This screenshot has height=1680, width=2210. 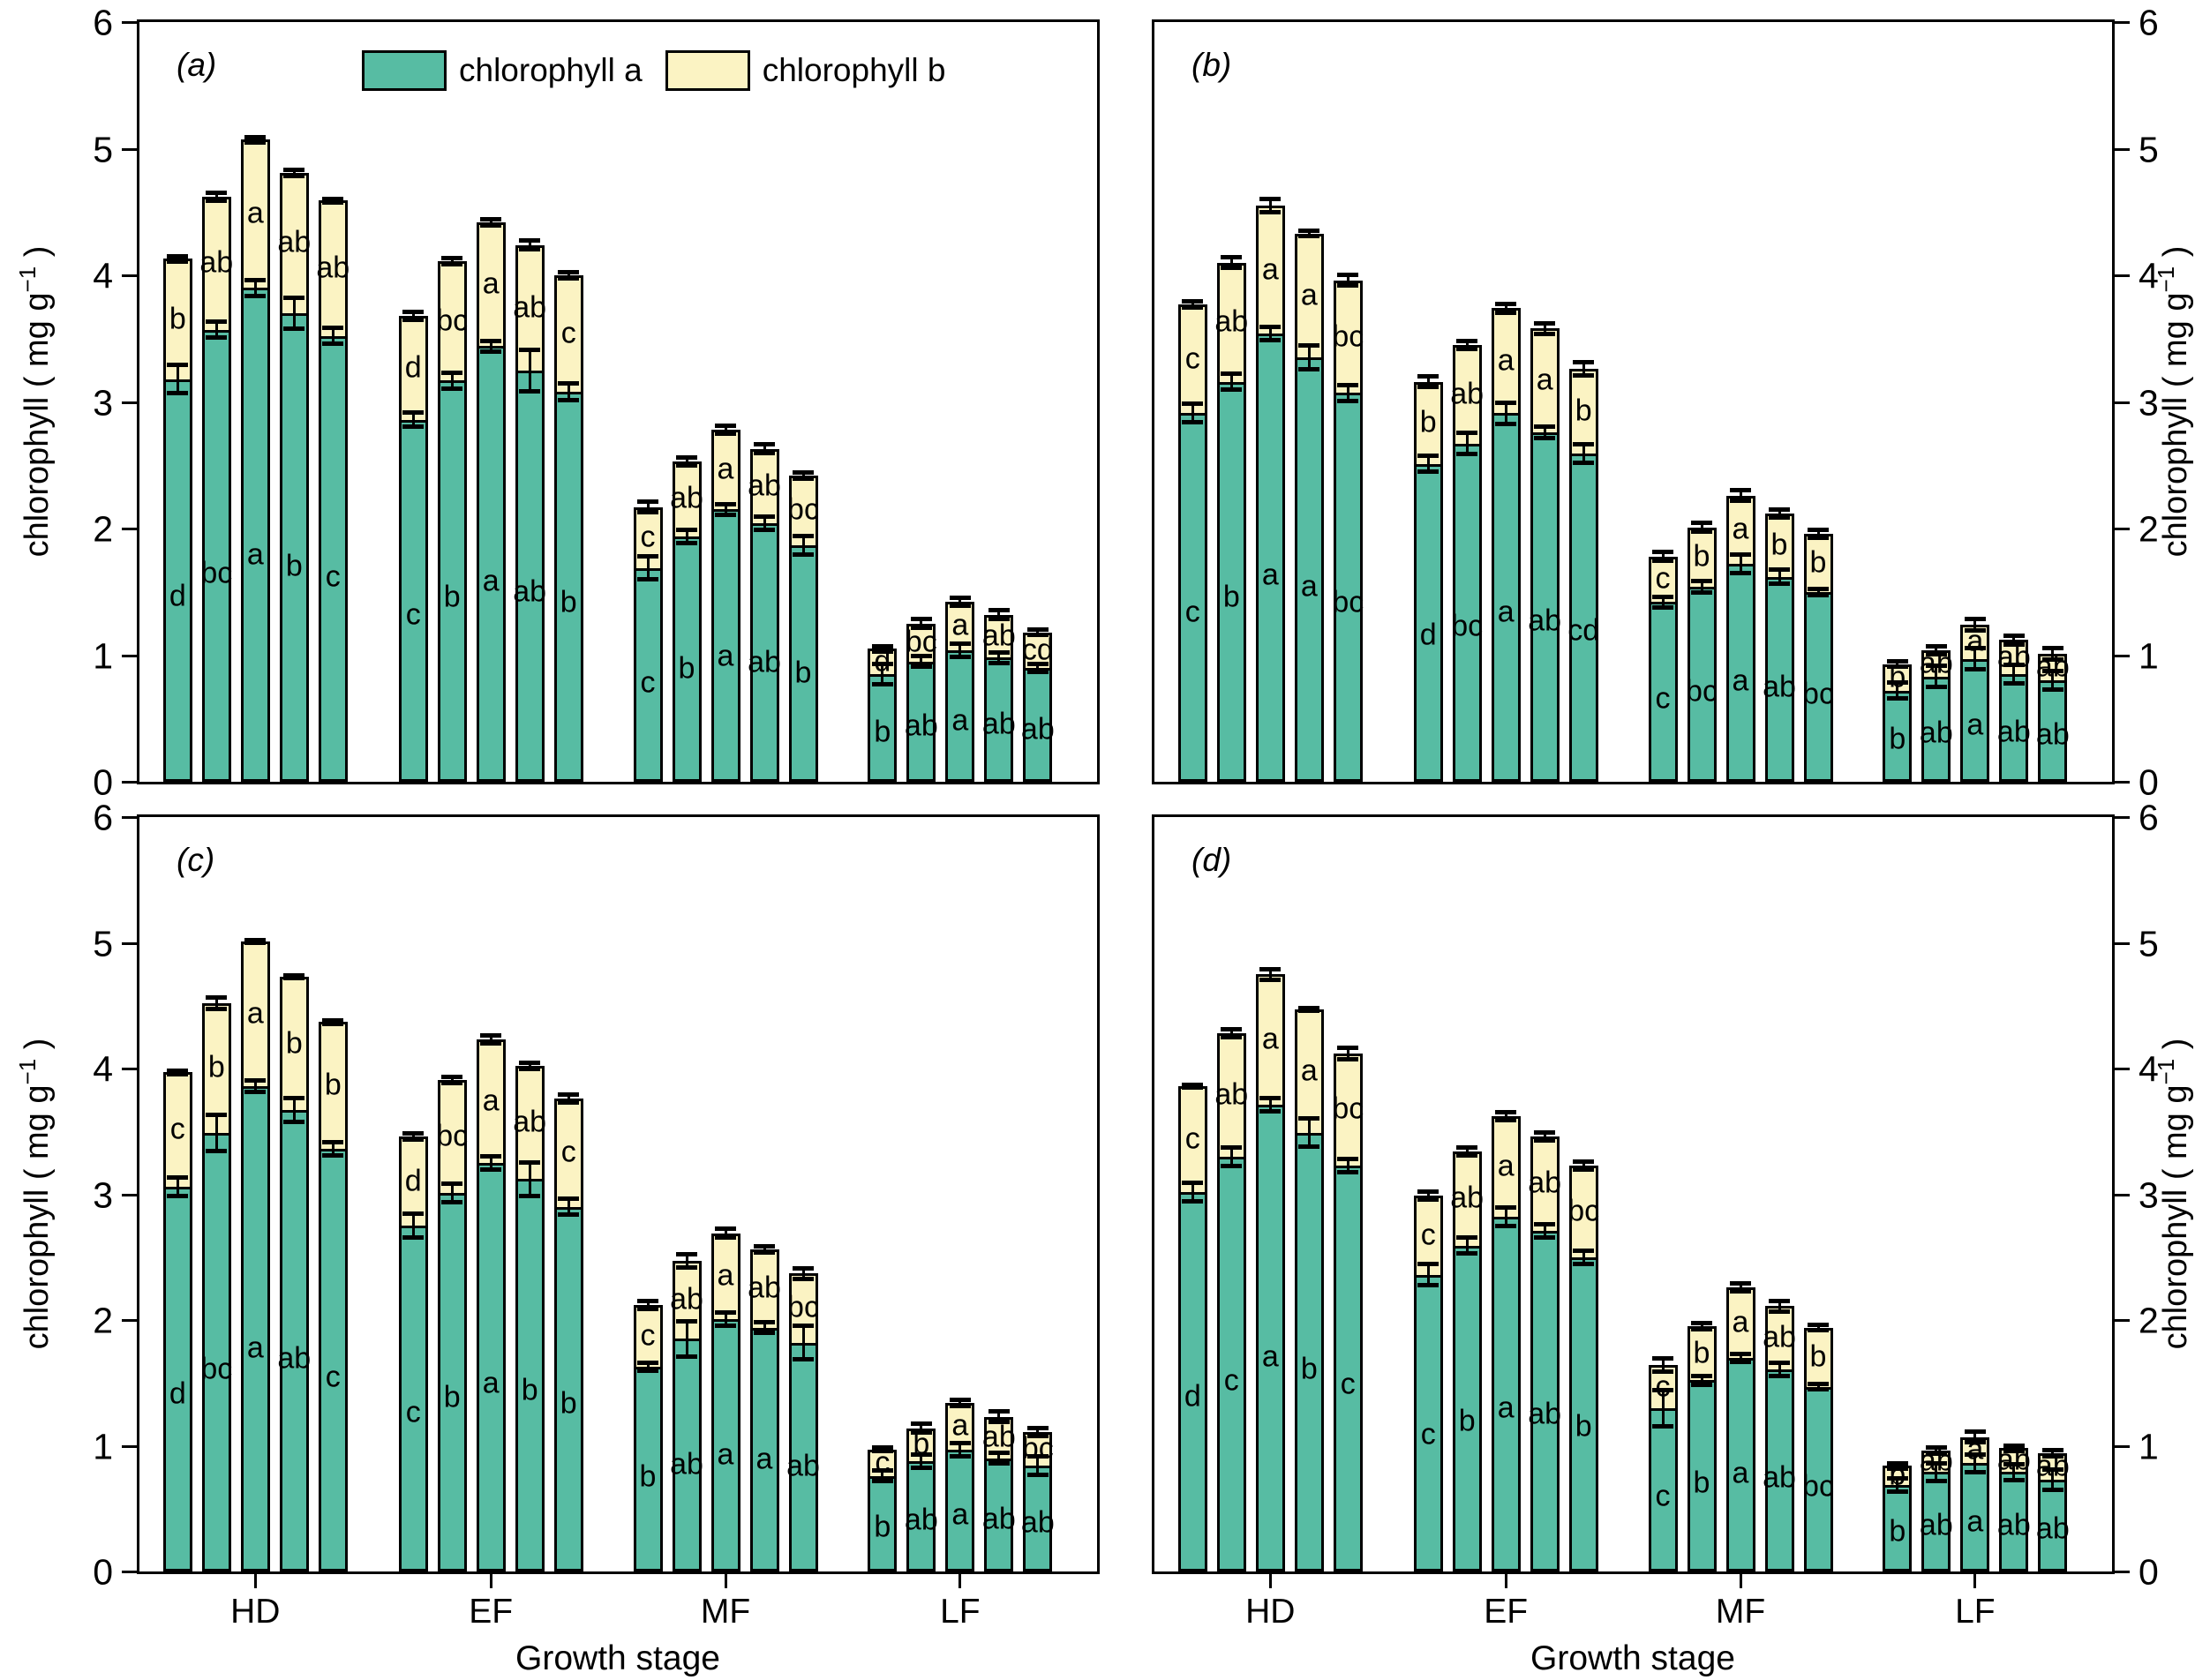 I want to click on y-tick-label: 4, so click(x=103, y=1069).